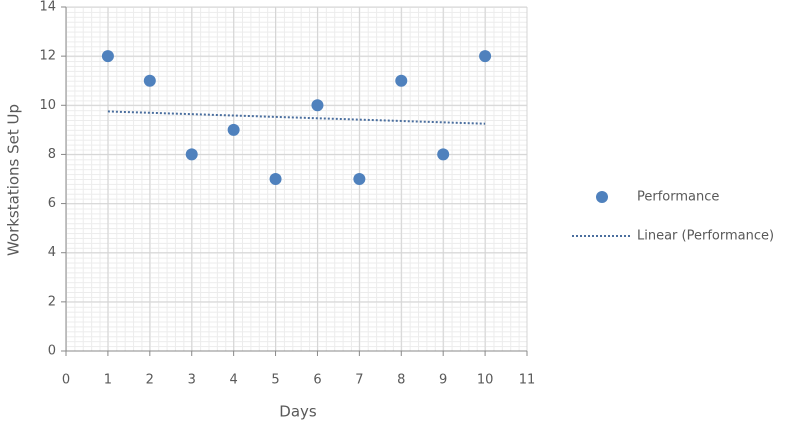 Image resolution: width=810 pixels, height=426 pixels. I want to click on x-tick-label: 7, so click(359, 380).